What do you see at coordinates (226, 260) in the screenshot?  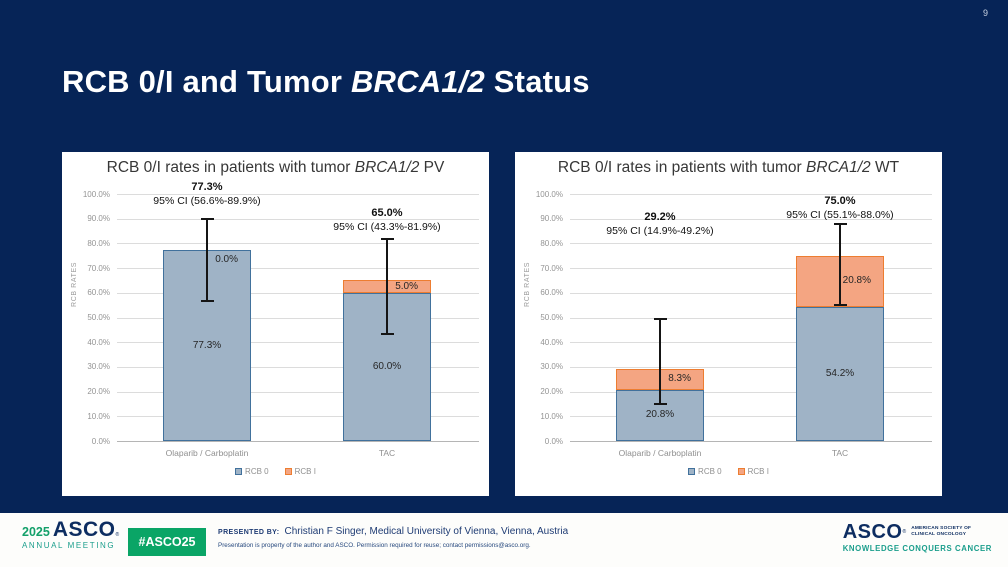 I see `rcb1-value-label: 0.0%` at bounding box center [226, 260].